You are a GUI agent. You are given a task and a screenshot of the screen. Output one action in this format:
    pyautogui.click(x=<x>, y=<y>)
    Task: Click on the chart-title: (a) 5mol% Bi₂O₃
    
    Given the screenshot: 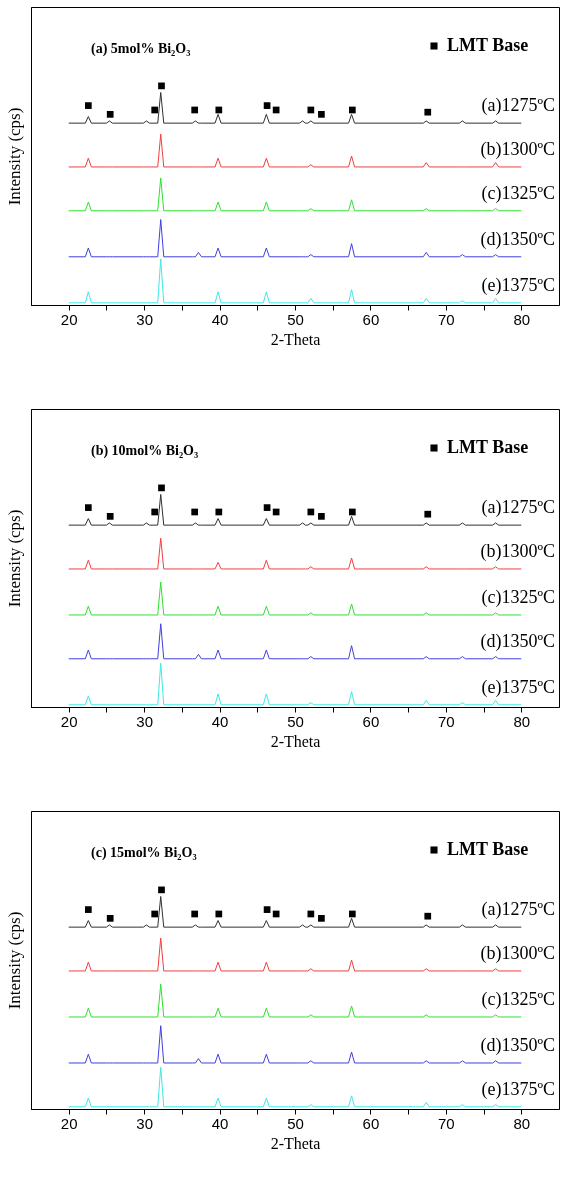 What is the action you would take?
    pyautogui.click(x=141, y=49)
    